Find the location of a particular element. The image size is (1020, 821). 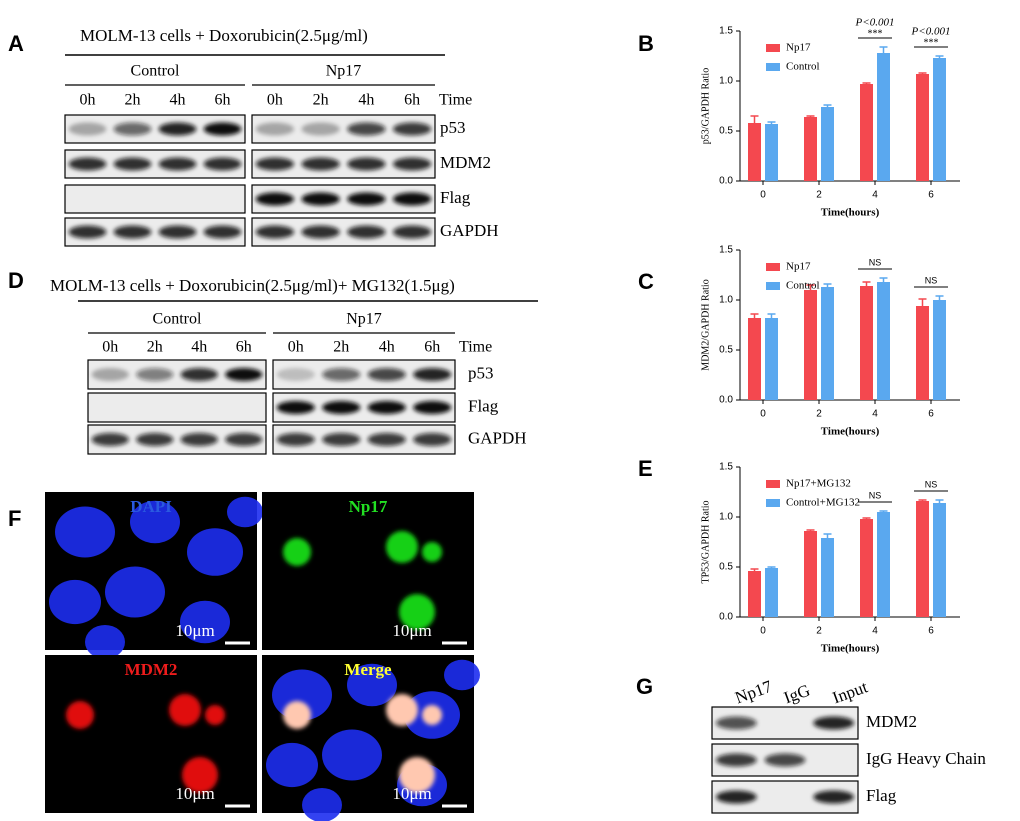

merge-signal is located at coordinates (297, 715).